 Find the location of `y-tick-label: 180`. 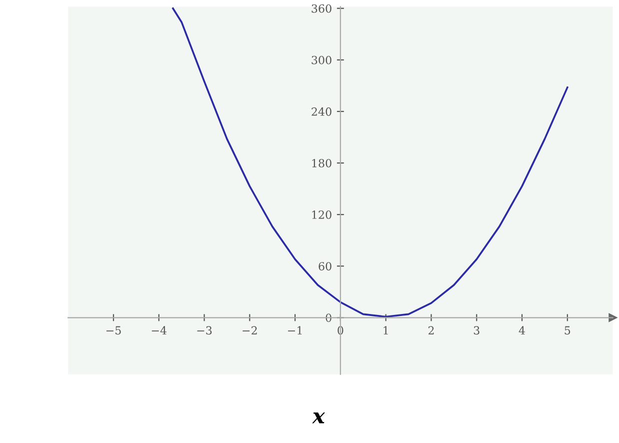

y-tick-label: 180 is located at coordinates (322, 163).